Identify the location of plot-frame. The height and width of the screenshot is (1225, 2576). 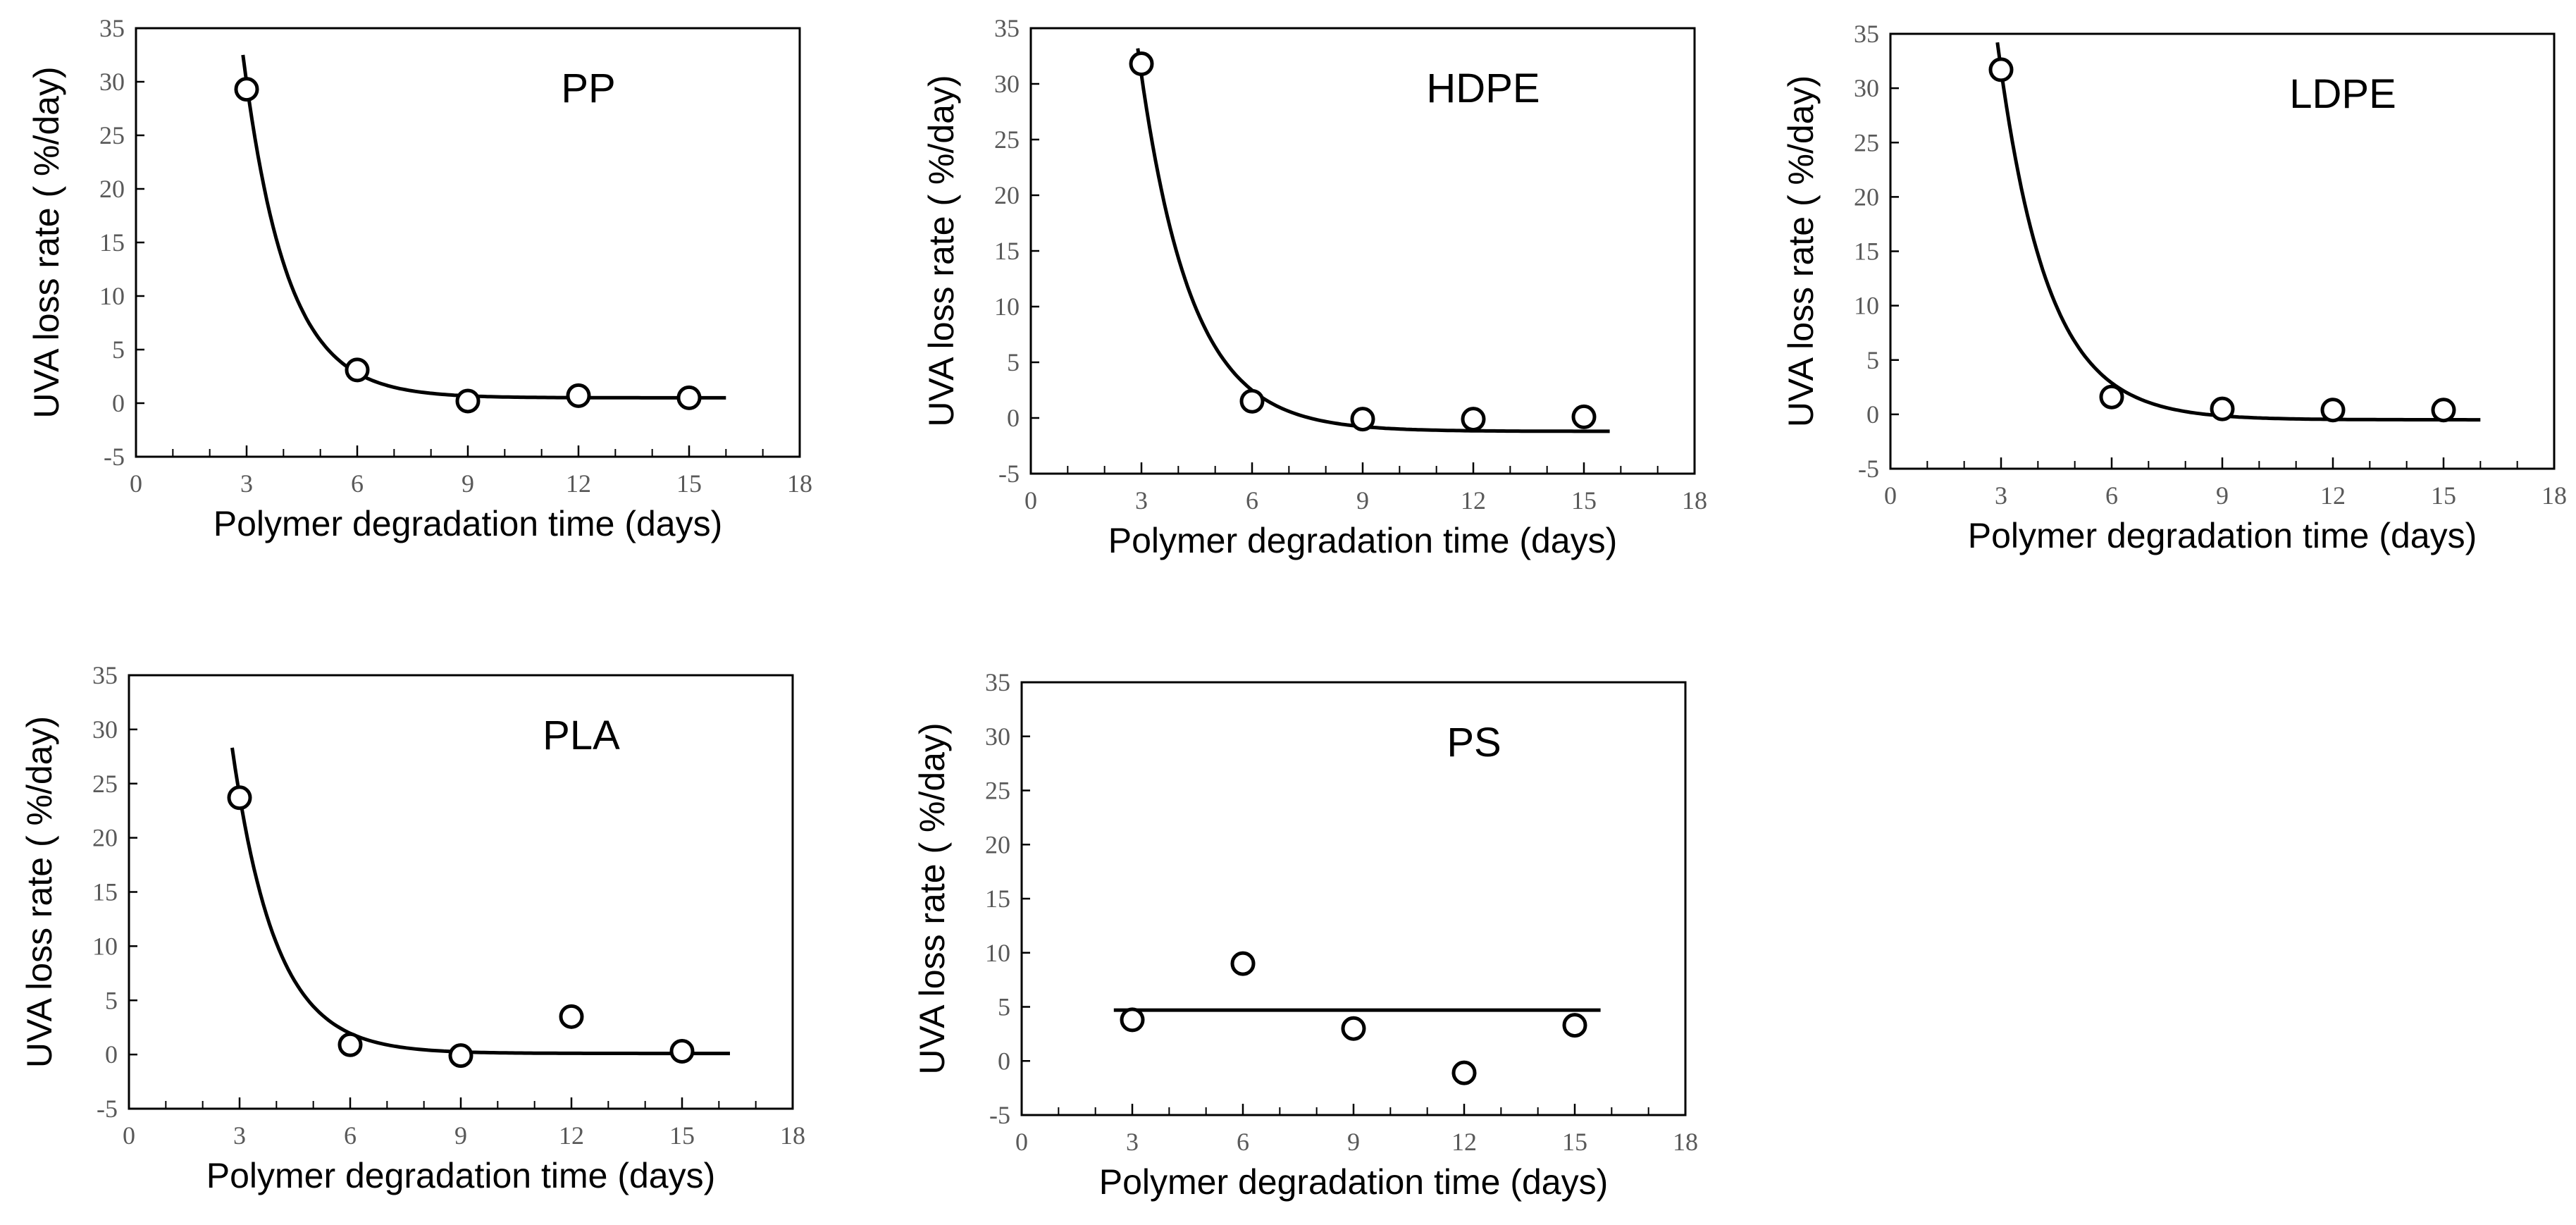
(1353, 898).